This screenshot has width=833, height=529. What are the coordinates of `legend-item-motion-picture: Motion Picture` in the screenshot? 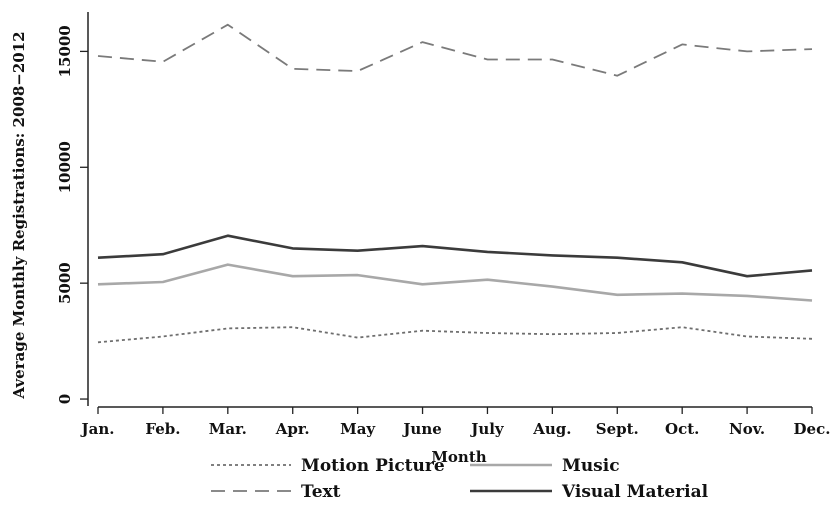 It's located at (328, 466).